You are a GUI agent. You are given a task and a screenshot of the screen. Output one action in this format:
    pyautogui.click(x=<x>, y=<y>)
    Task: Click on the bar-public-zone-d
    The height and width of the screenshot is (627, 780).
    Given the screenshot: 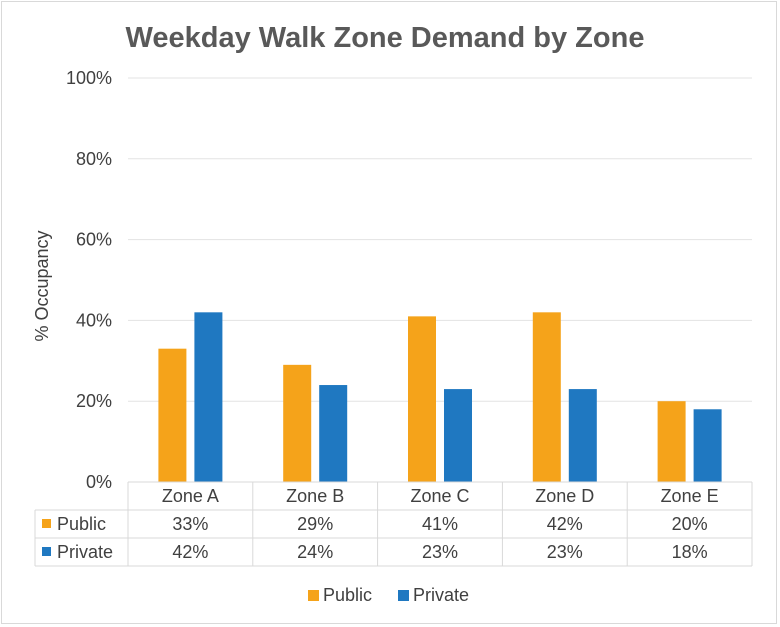 What is the action you would take?
    pyautogui.click(x=546, y=397)
    